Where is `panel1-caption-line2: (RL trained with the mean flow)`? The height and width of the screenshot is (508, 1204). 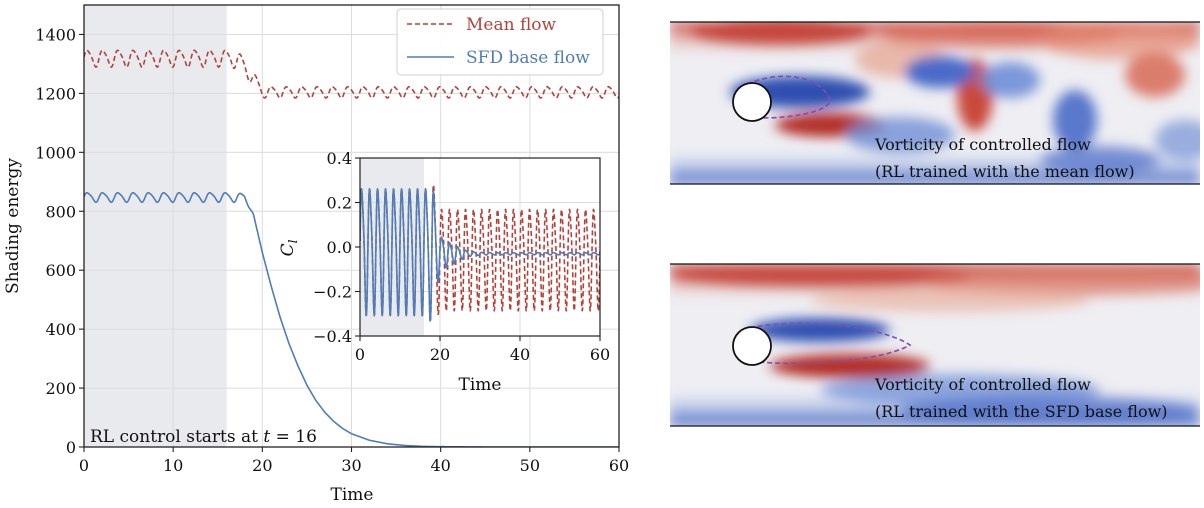
panel1-caption-line2: (RL trained with the mean flow) is located at coordinates (1005, 171).